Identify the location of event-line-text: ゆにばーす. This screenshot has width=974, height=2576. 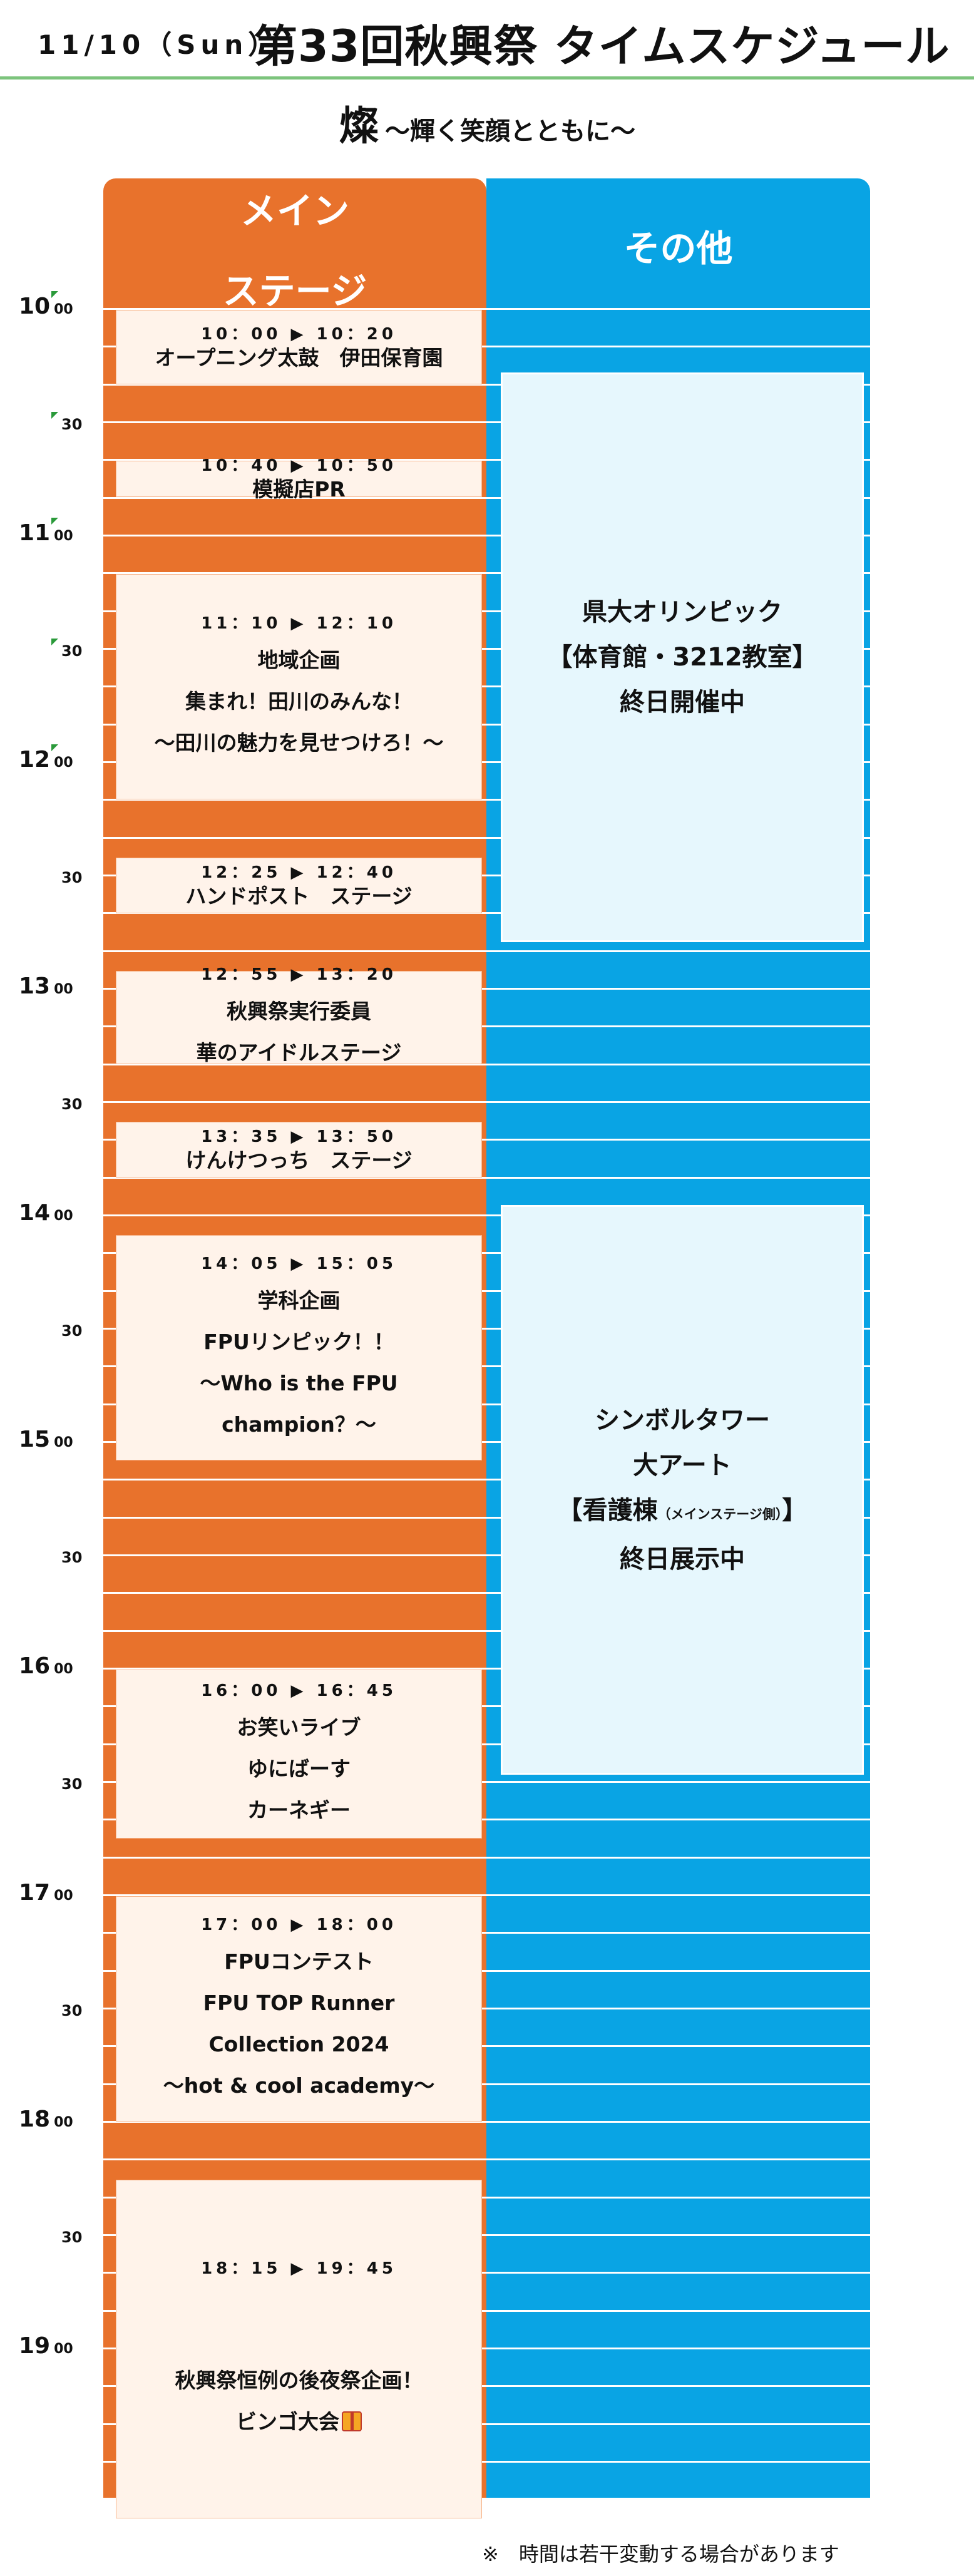
(299, 1768).